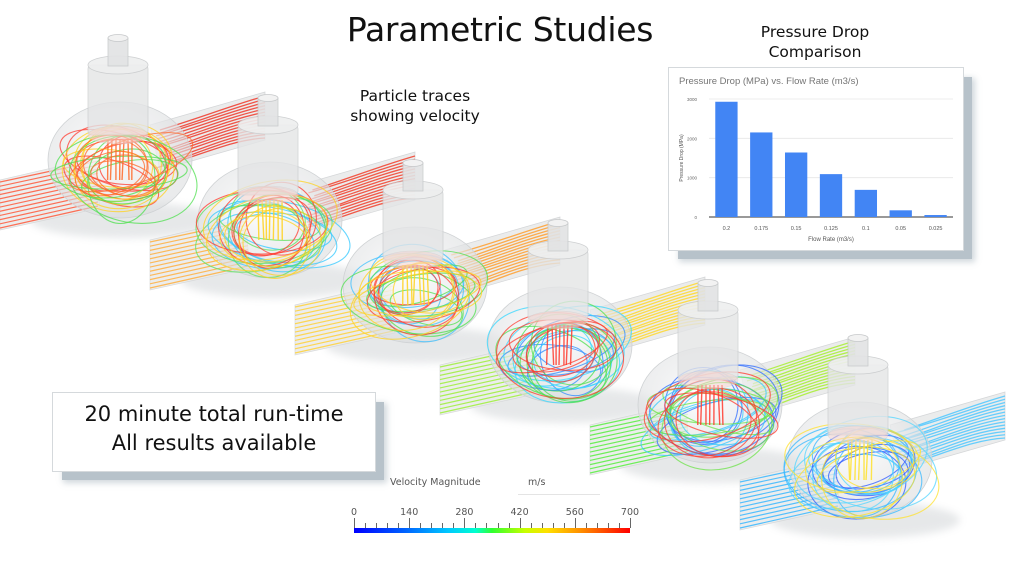  I want to click on runtime-line-1: 20 minute total run-time, so click(214, 414).